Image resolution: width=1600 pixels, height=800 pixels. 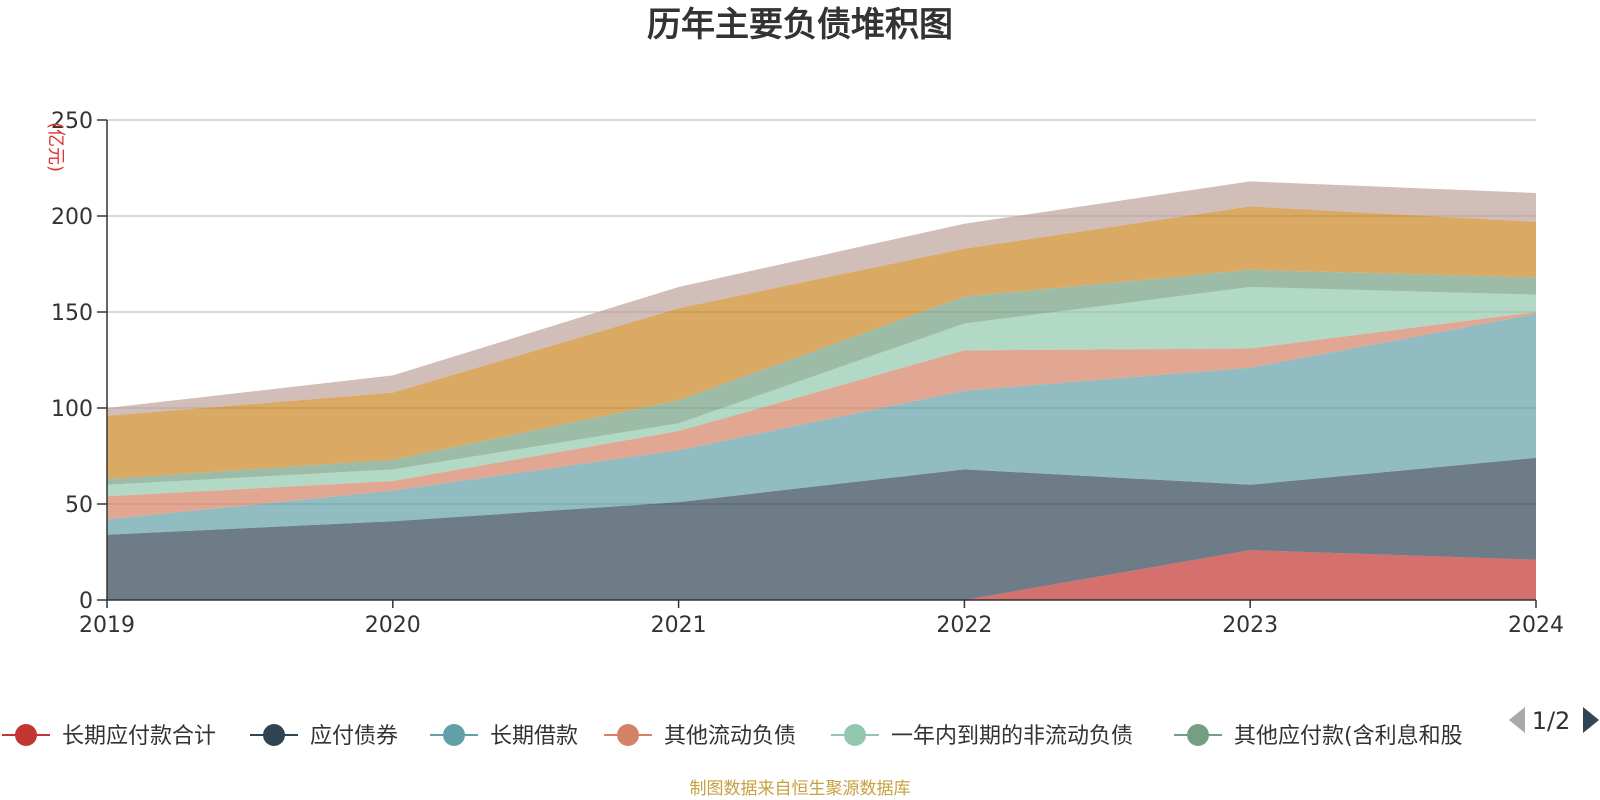 What do you see at coordinates (1591, 720) in the screenshot?
I see `legend-next-page-icon` at bounding box center [1591, 720].